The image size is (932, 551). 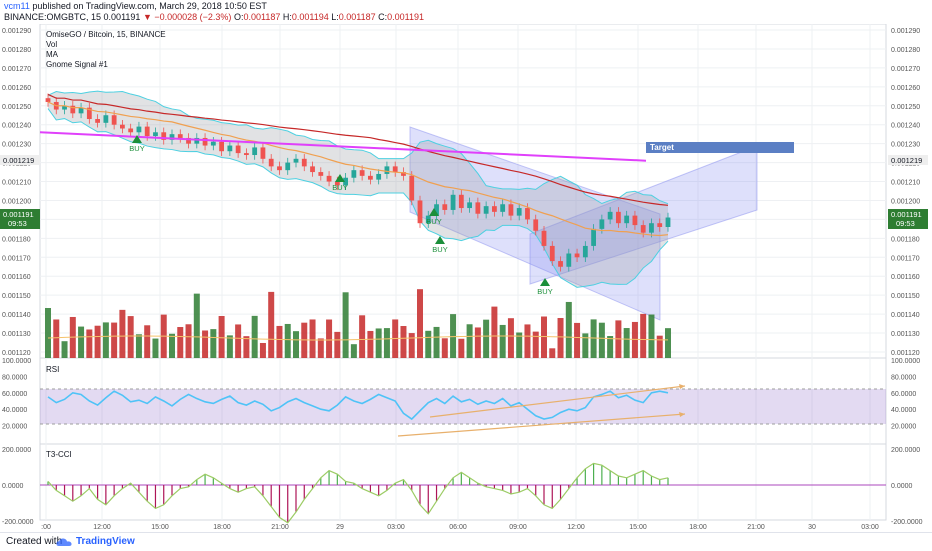 I want to click on countdown-left: 09:53, so click(x=17, y=223).